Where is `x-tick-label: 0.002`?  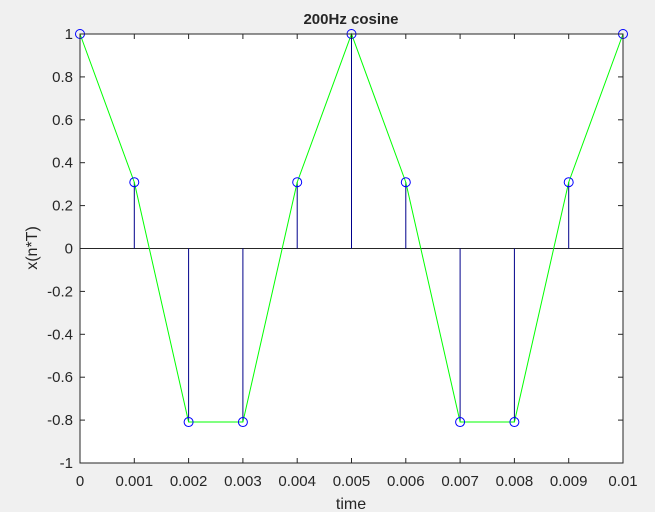
x-tick-label: 0.002 is located at coordinates (189, 481).